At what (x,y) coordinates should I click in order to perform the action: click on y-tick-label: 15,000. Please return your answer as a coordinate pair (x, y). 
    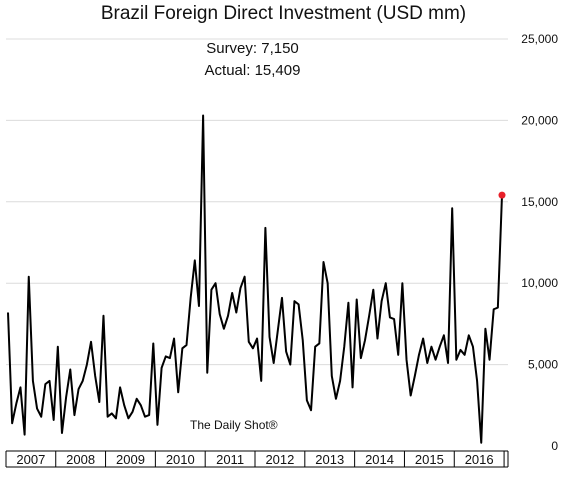
    Looking at the image, I should click on (539, 202).